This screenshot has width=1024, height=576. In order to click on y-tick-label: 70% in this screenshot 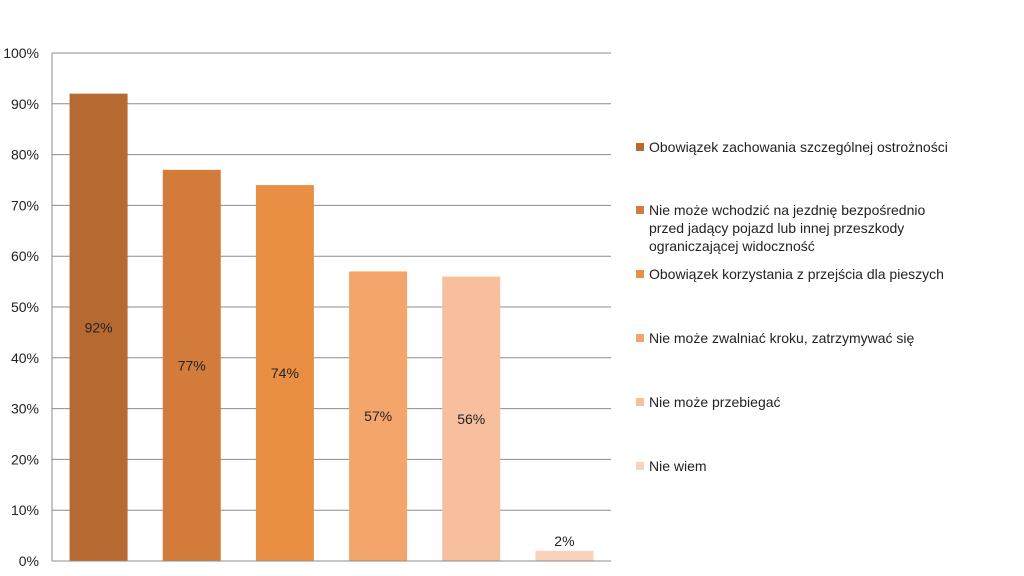, I will do `click(25, 205)`.